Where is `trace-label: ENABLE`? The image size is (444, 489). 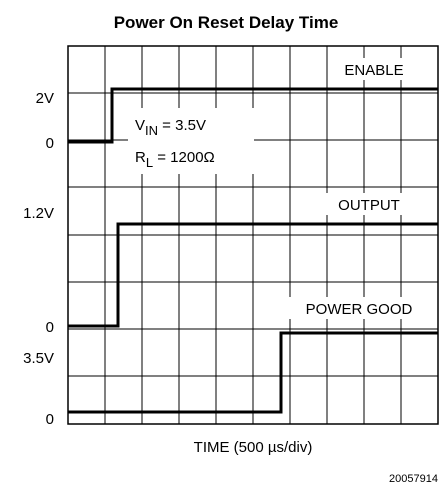 trace-label: ENABLE is located at coordinates (373, 70).